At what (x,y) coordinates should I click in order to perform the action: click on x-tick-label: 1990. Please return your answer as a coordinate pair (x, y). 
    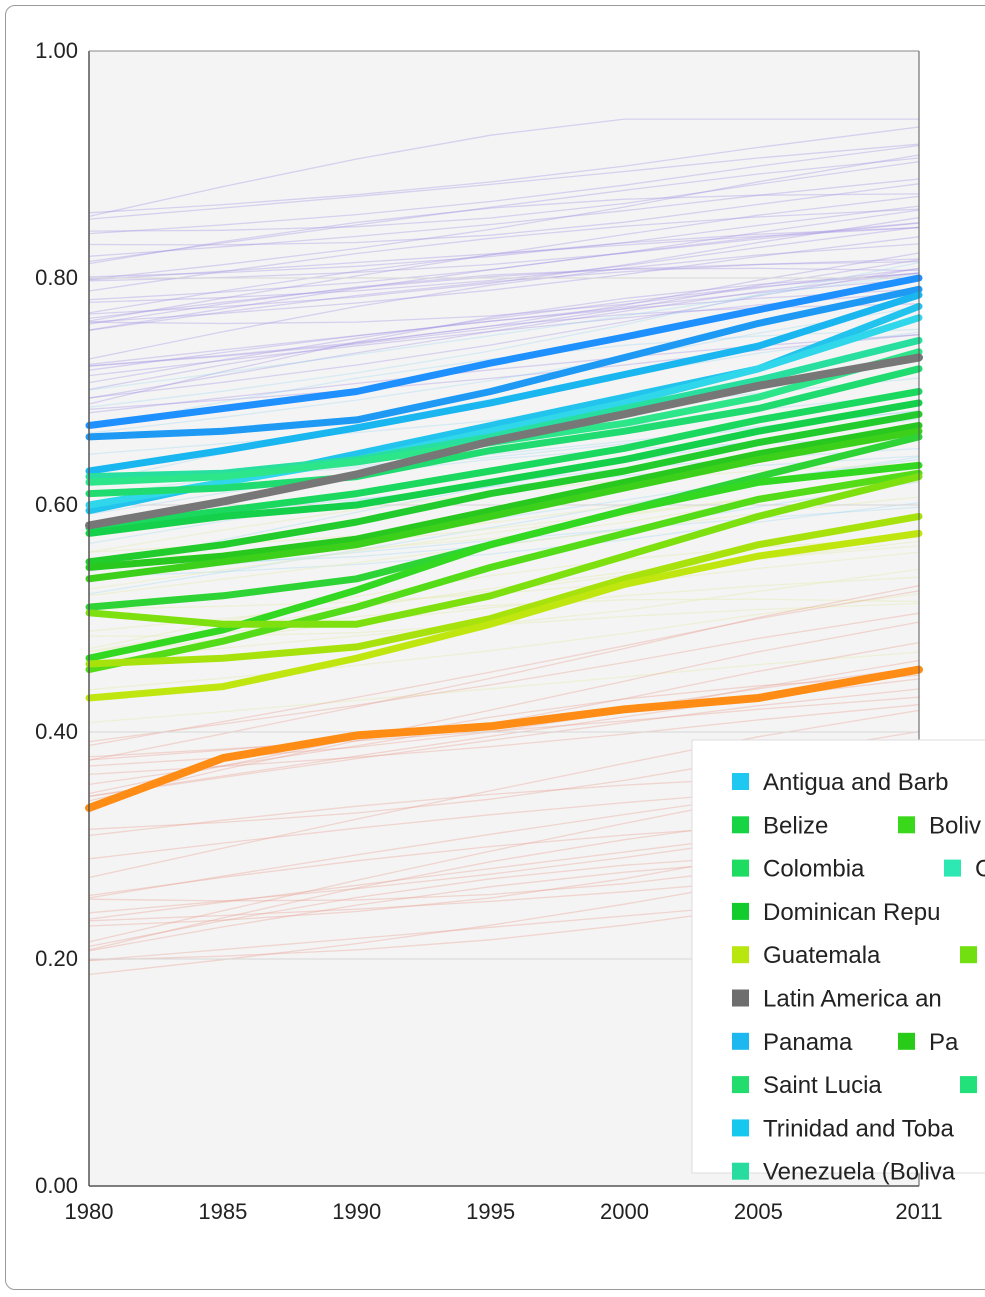
    Looking at the image, I should click on (356, 1211).